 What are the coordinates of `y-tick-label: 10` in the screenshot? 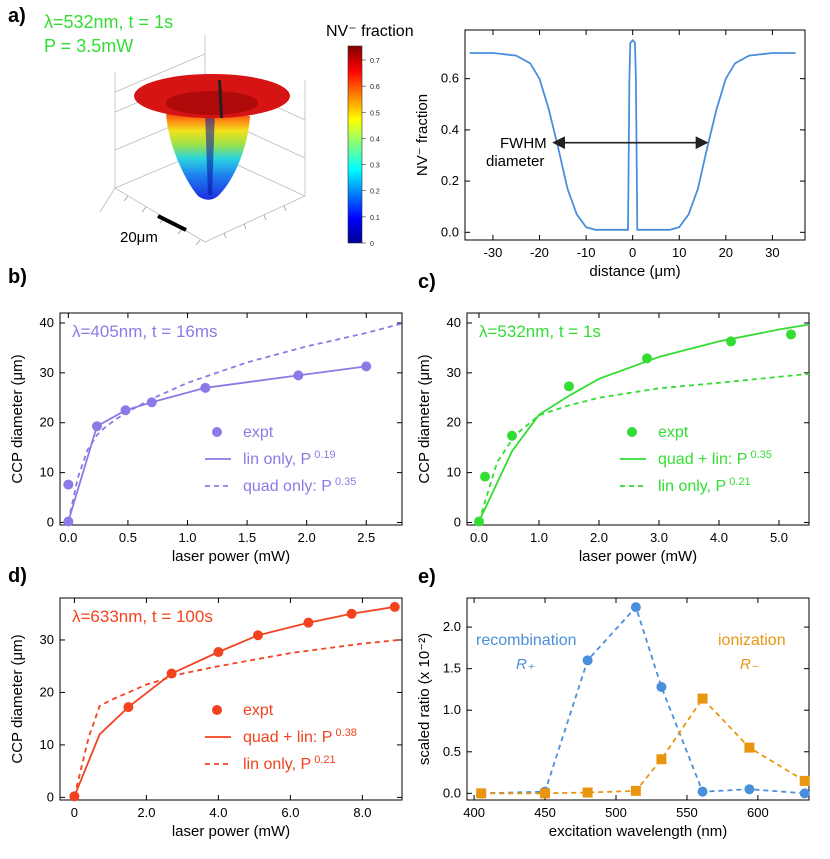 It's located at (47, 744).